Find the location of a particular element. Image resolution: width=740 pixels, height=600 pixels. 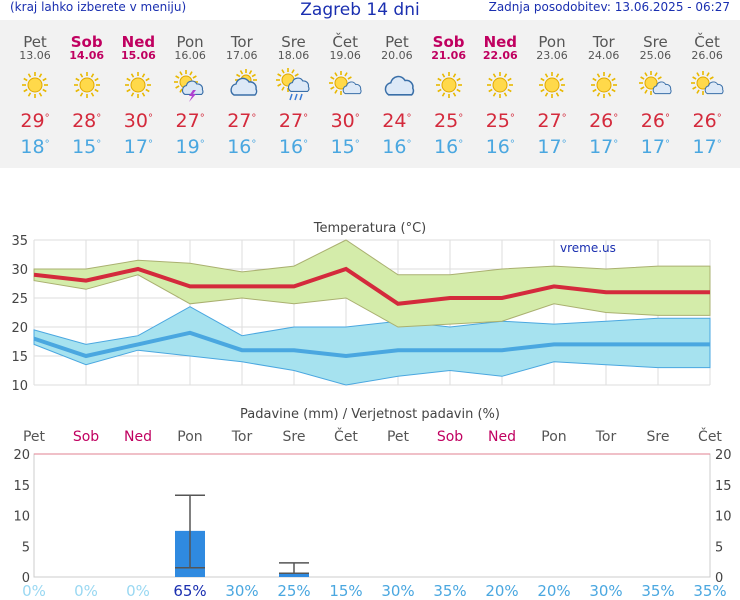

day-date: 23.06 is located at coordinates (552, 55).